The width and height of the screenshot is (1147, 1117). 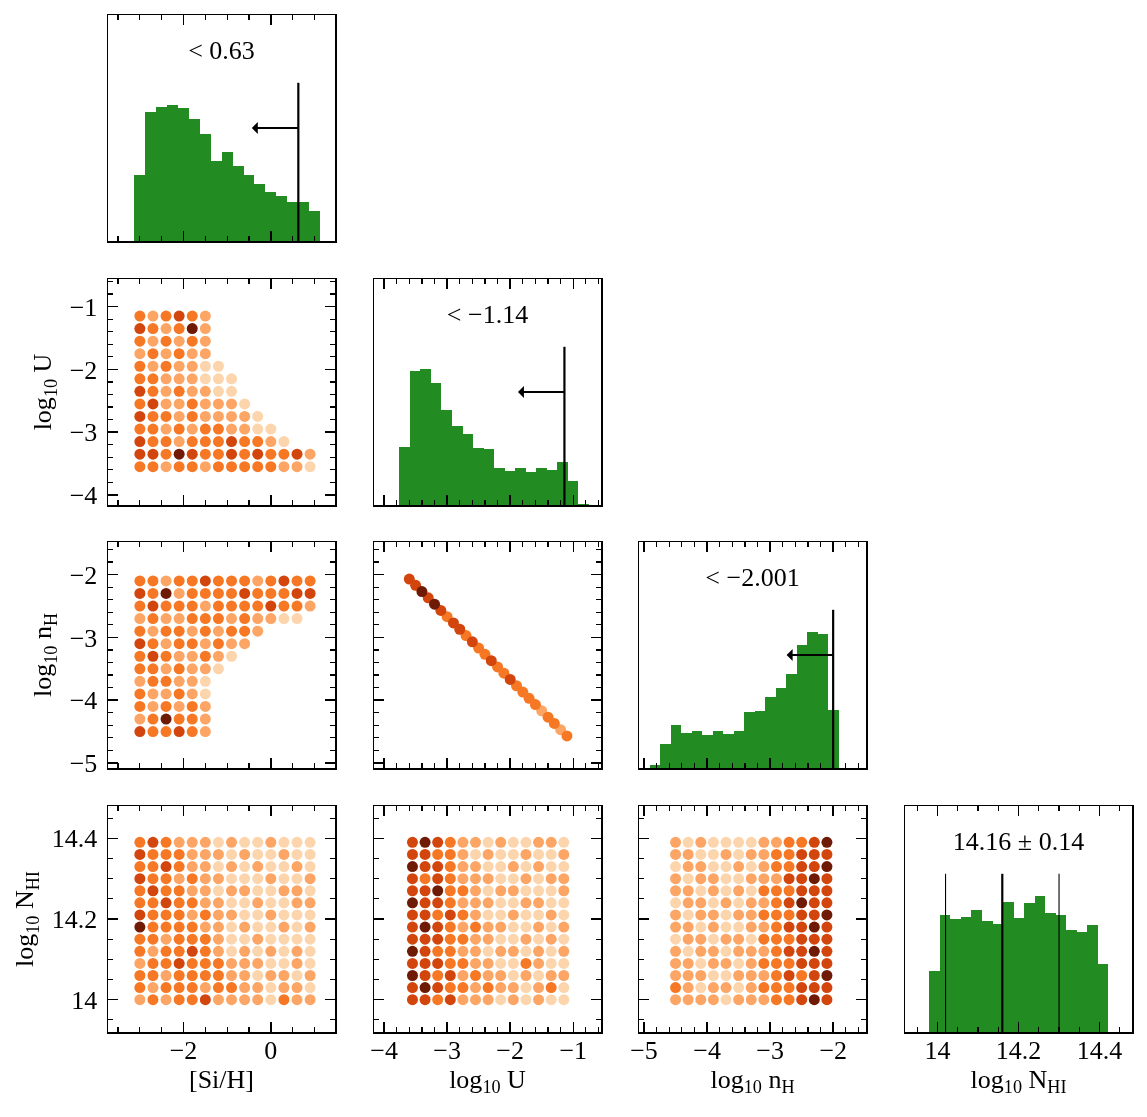 I want to click on y-tick-label: 14.2, so click(x=74, y=920).